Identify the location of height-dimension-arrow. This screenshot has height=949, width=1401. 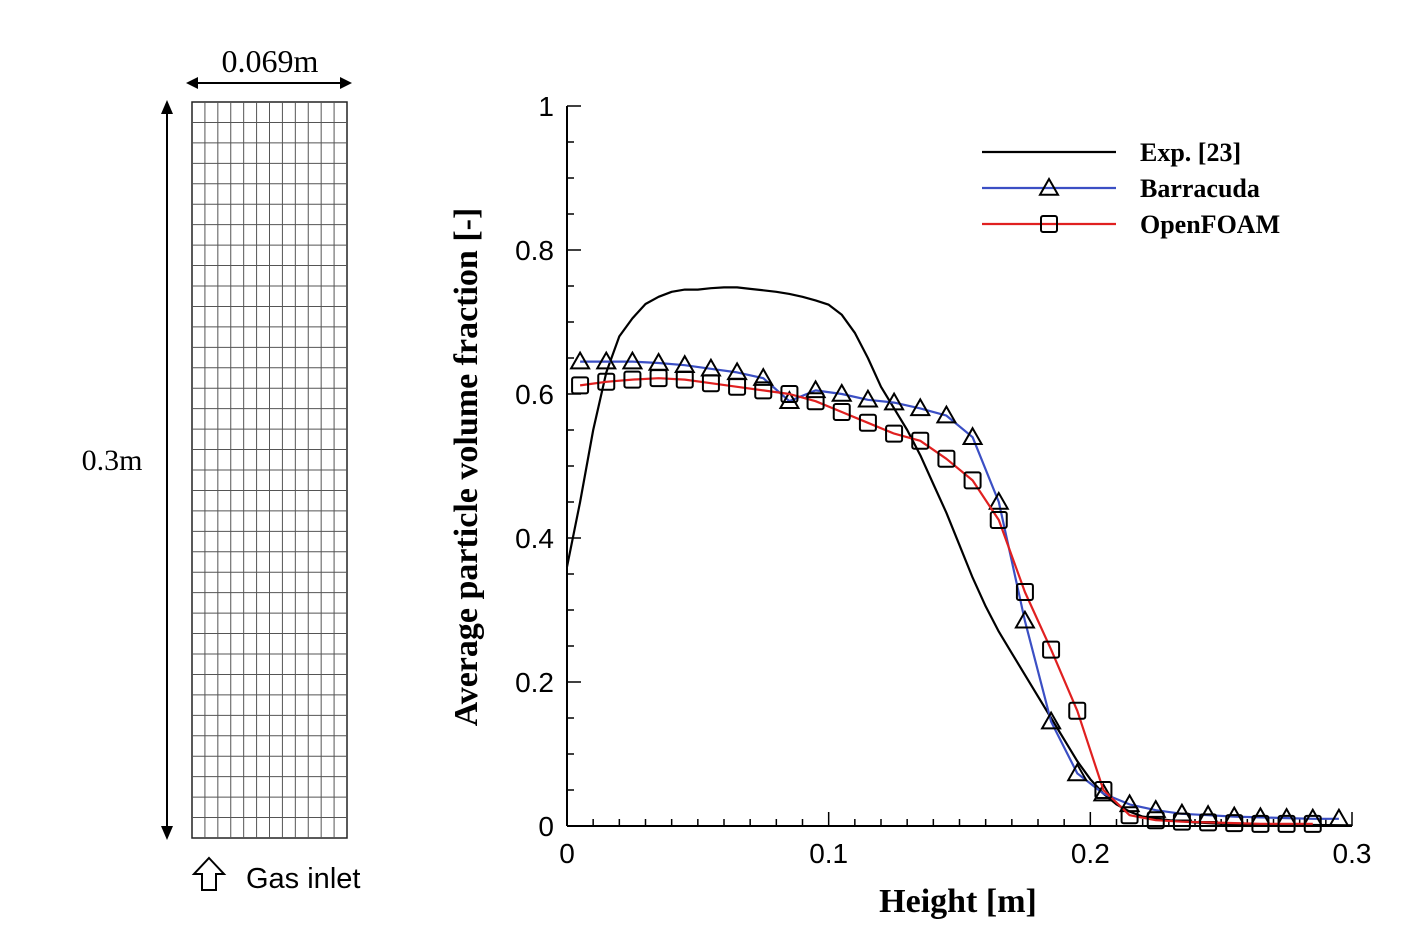
(167, 470).